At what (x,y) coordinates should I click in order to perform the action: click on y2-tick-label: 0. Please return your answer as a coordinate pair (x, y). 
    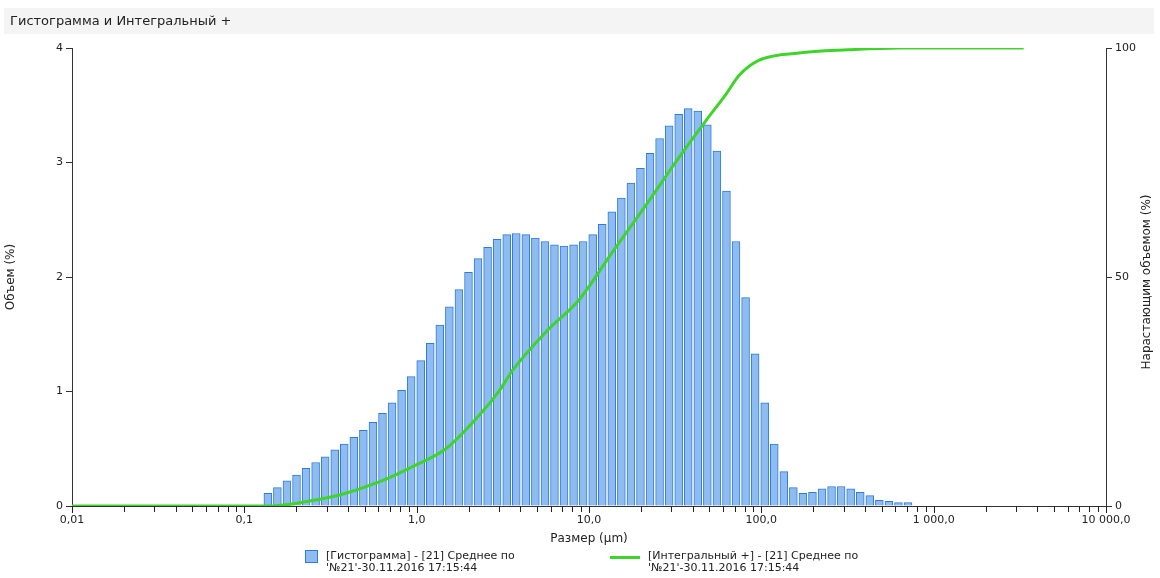
    Looking at the image, I should click on (1118, 505).